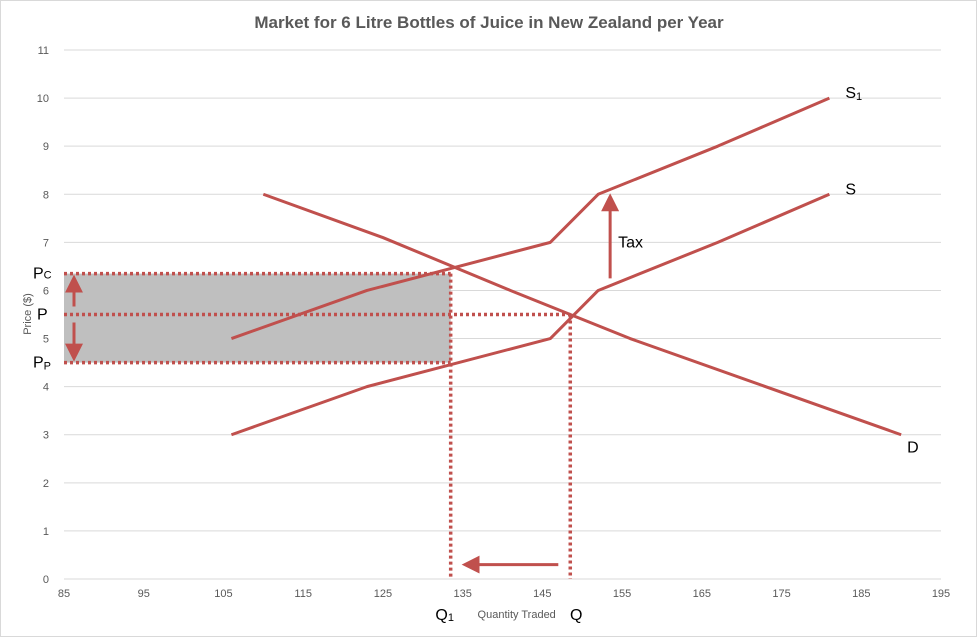 The image size is (977, 638). Describe the element at coordinates (46, 532) in the screenshot. I see `y-tick-label: 1` at that location.